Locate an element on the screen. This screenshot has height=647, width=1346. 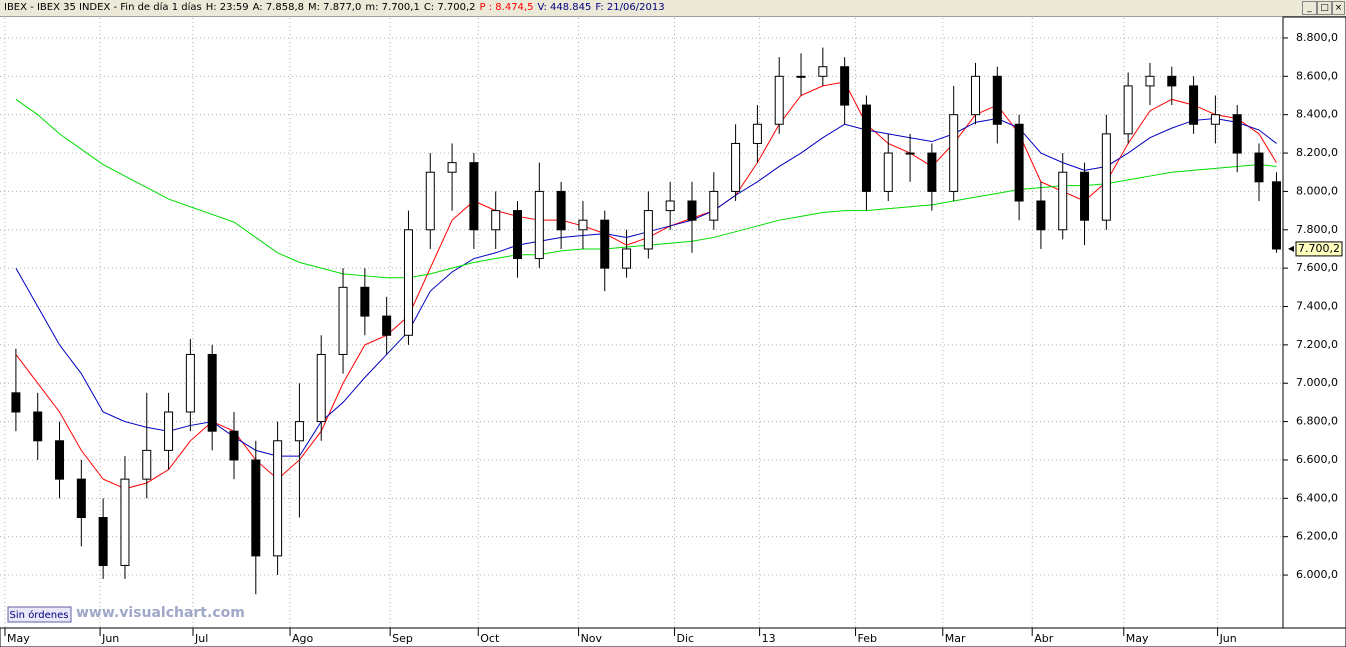
x-tick-label: Sep is located at coordinates (402, 638).